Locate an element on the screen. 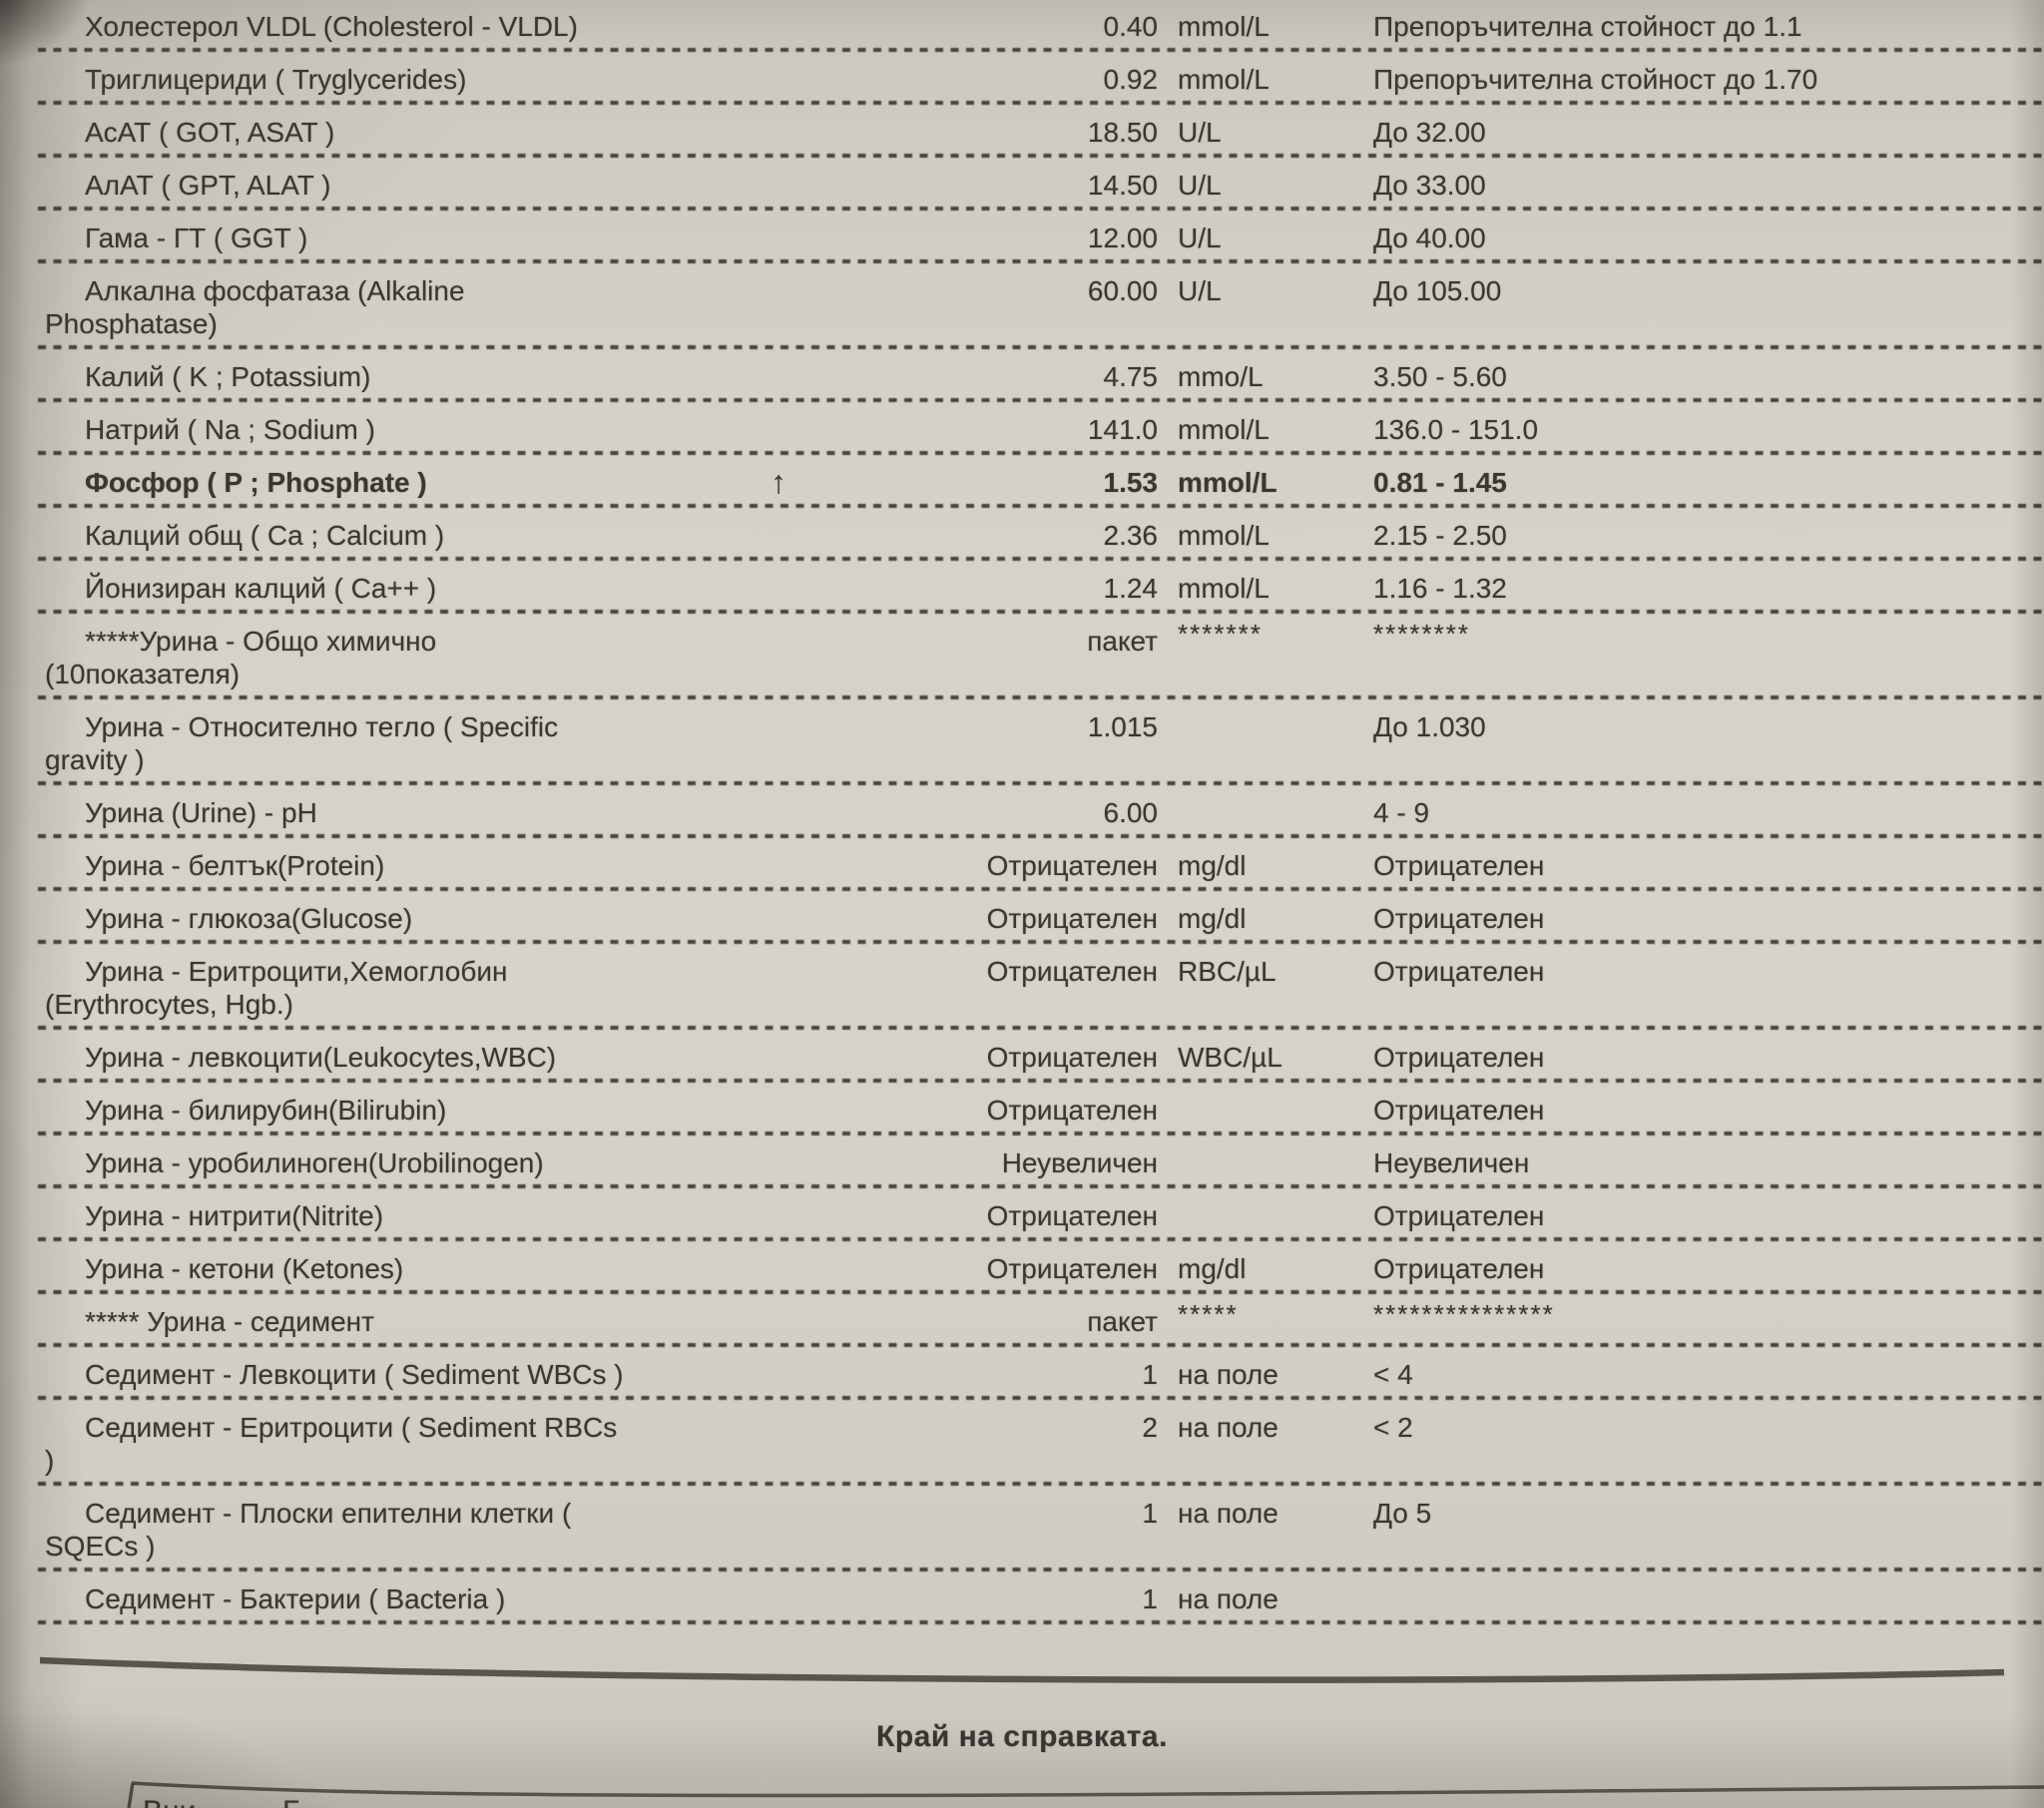 The image size is (2044, 1808). result-unit: ***** is located at coordinates (1208, 1314).